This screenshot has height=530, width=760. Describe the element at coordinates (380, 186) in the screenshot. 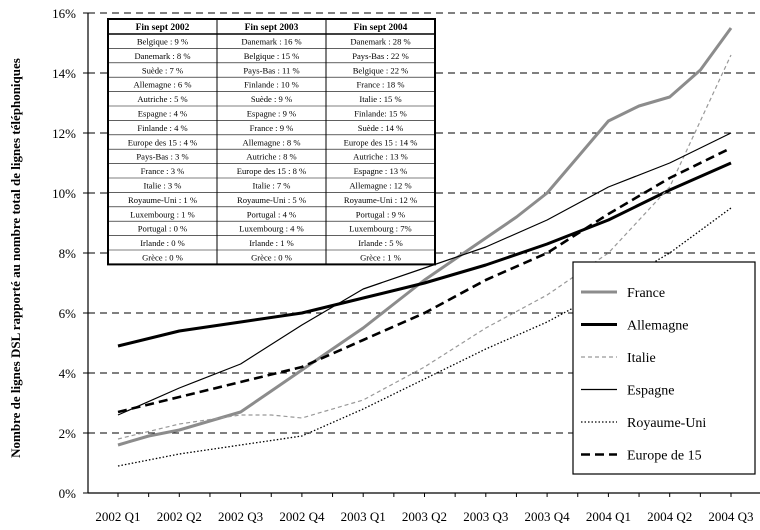

I see `table-cell: Allemagne : 12 %` at that location.